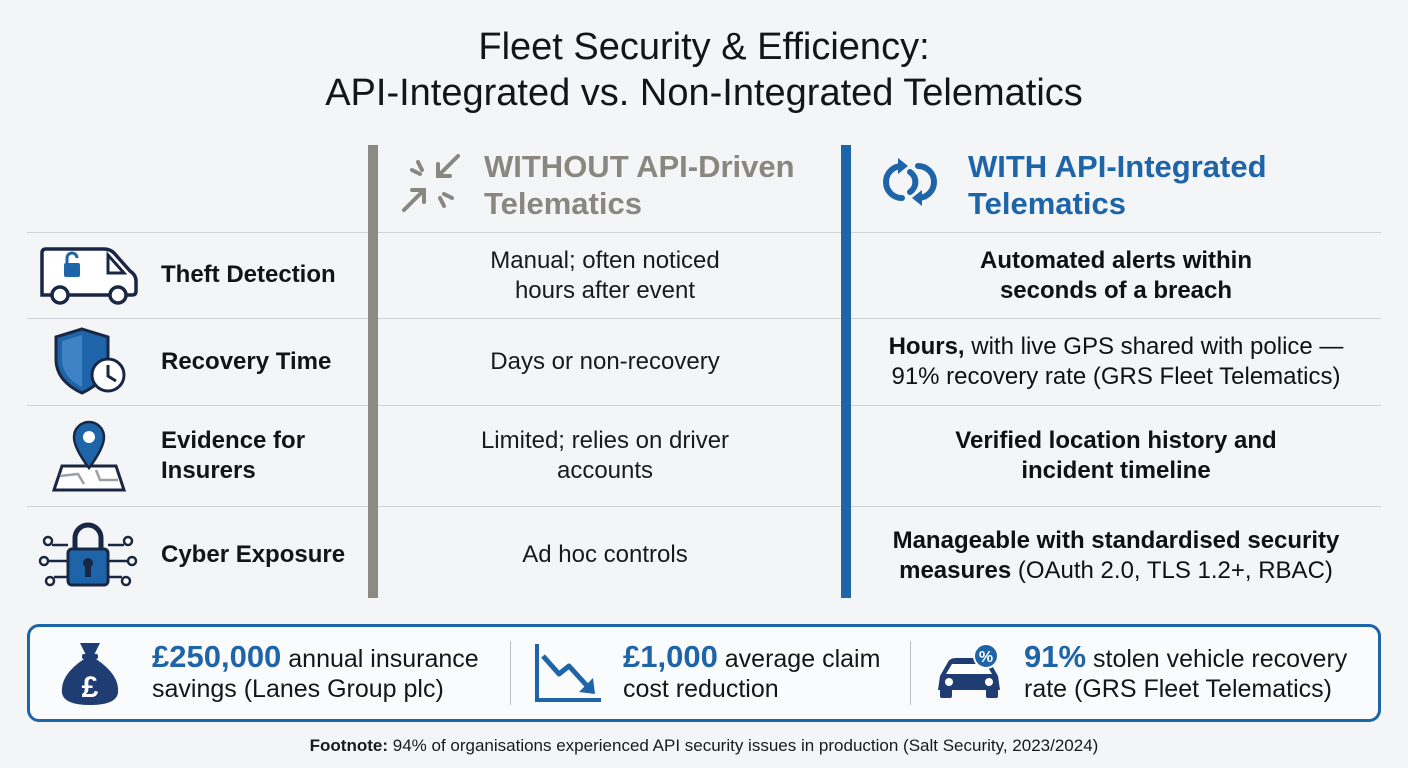 This screenshot has width=1408, height=768. What do you see at coordinates (373, 371) in the screenshot?
I see `without-column-divider` at bounding box center [373, 371].